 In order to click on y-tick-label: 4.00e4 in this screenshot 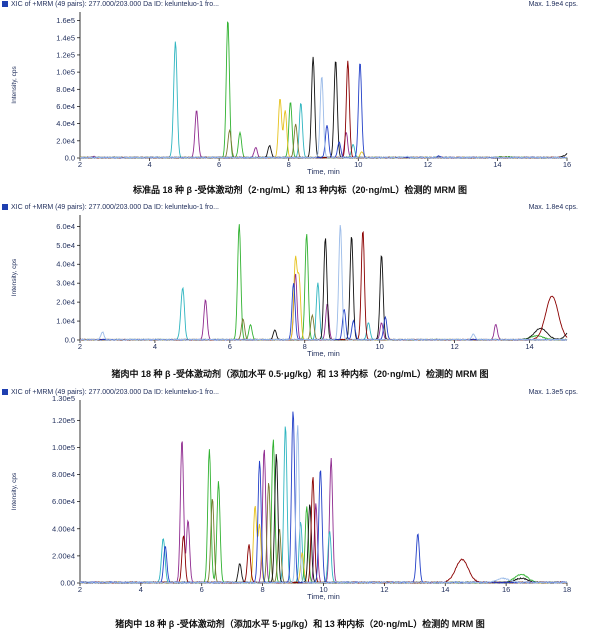, I will do `click(63, 528)`.